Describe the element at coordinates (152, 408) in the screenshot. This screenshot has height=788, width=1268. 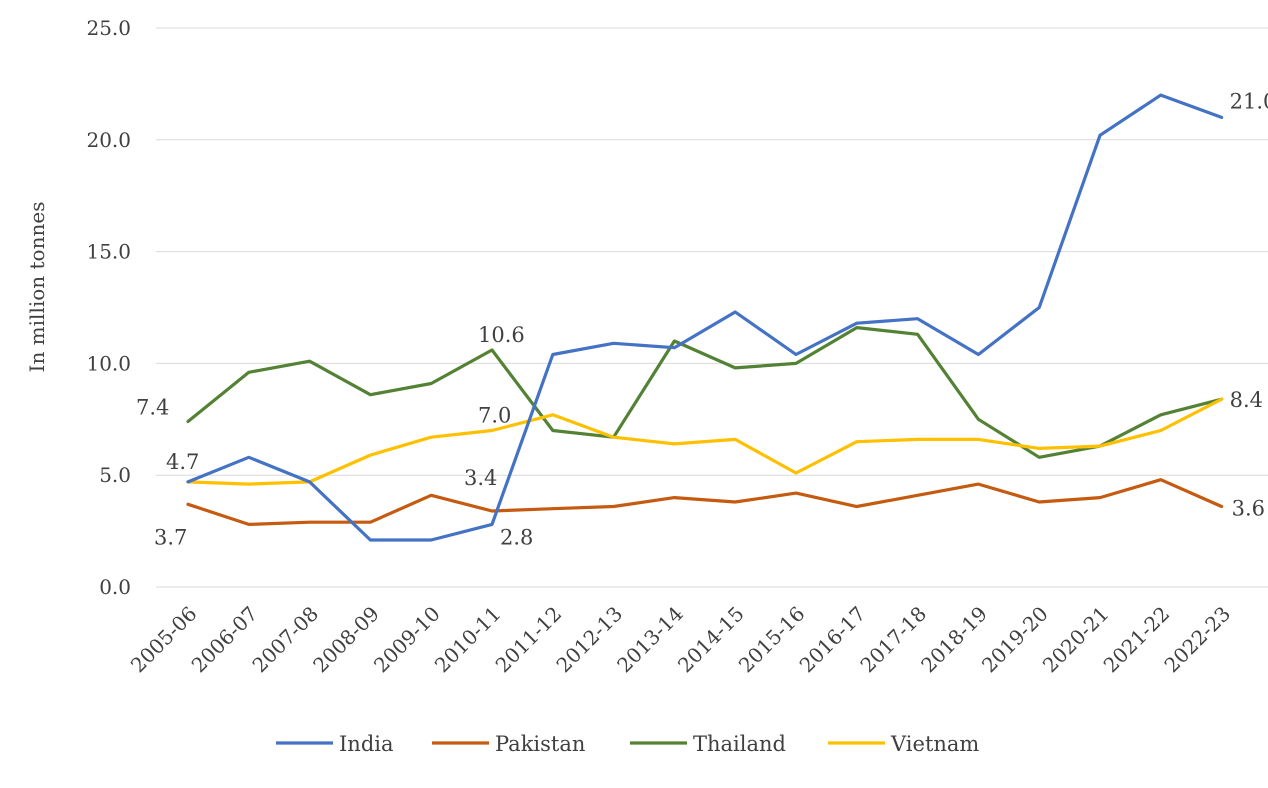
I see `data-label: 7.4` at that location.